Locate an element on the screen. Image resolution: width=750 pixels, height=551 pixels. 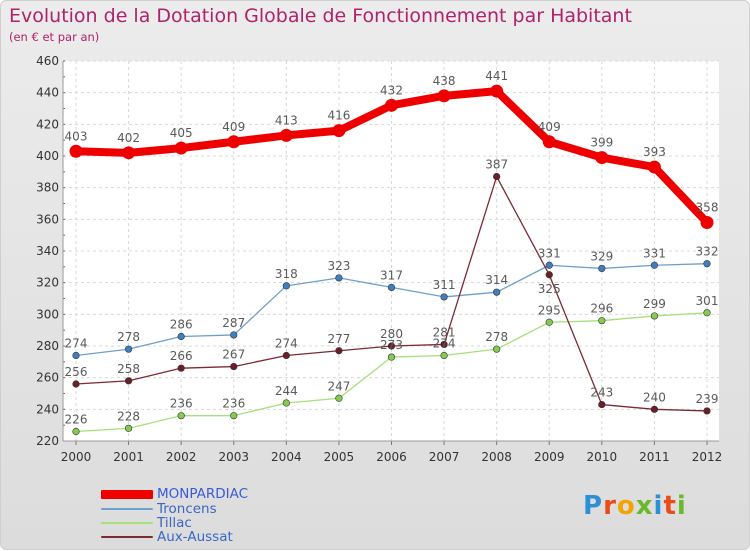
y-tick-label: 260 is located at coordinates (47, 378).